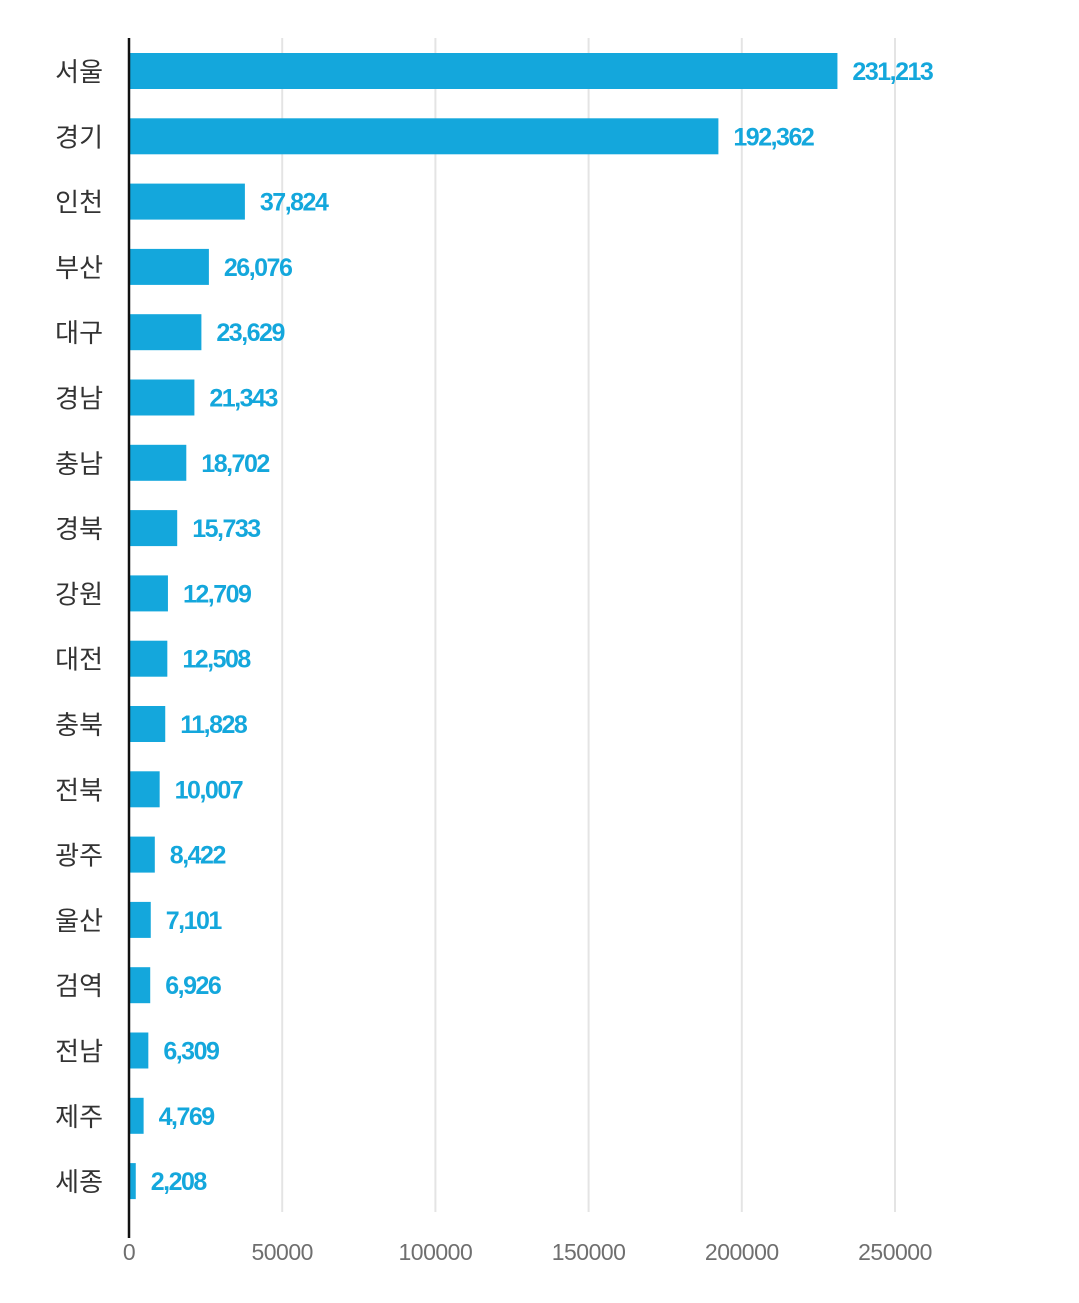 The height and width of the screenshot is (1303, 1079). Describe the element at coordinates (436, 1252) in the screenshot. I see `x-tick-label: 100000` at that location.